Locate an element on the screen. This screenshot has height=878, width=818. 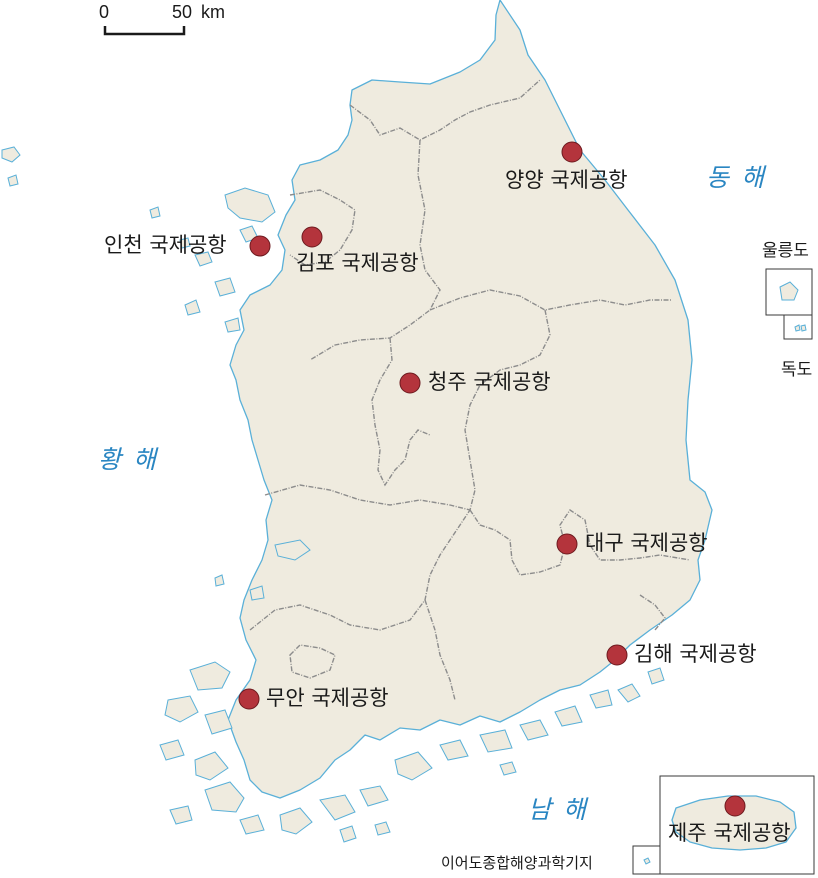
incheon-airport-marker is located at coordinates (260, 246).